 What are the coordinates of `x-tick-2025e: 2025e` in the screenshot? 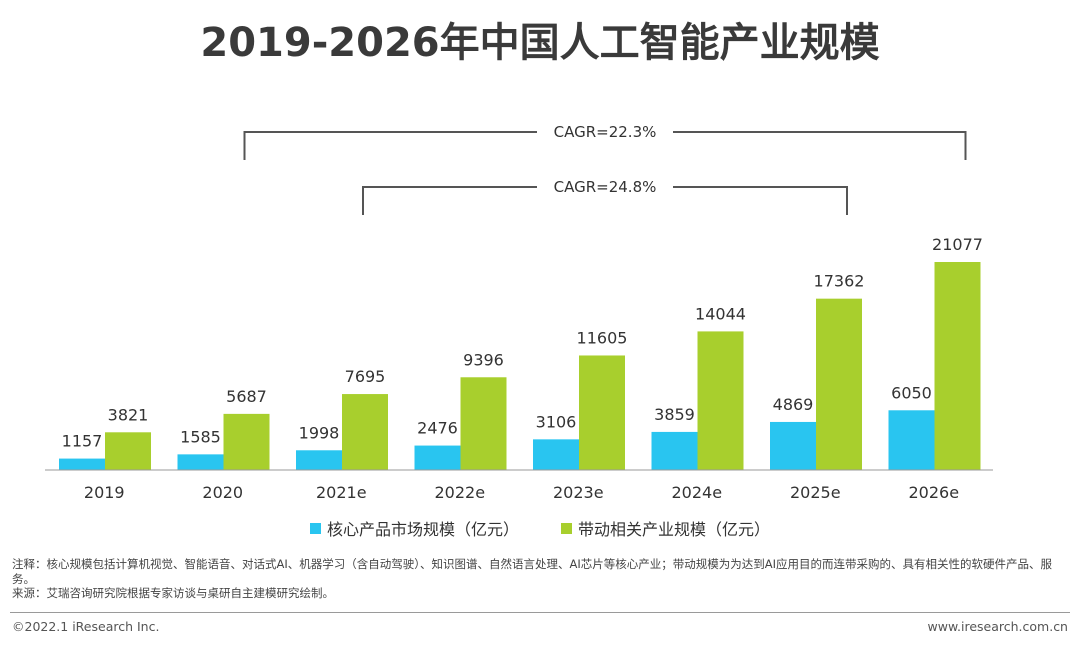 It's located at (815, 492).